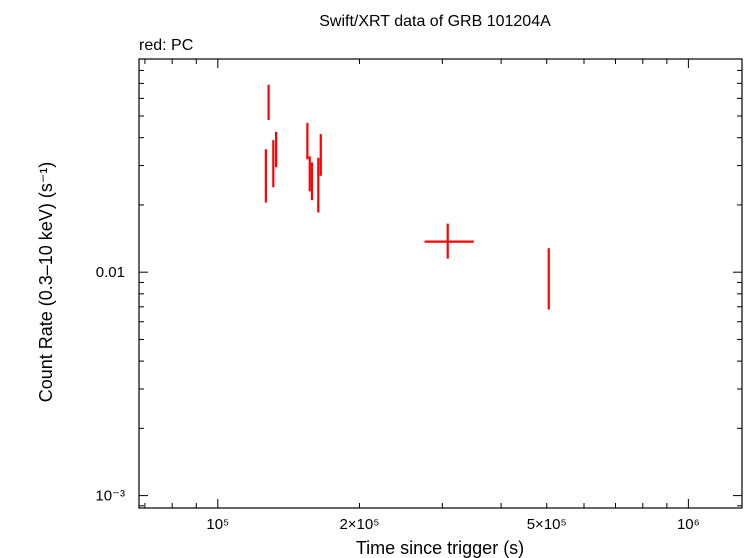 The image size is (746, 558). I want to click on y-axis-label: Count Rate (0.3–10 keV) (s⁻¹), so click(46, 282).